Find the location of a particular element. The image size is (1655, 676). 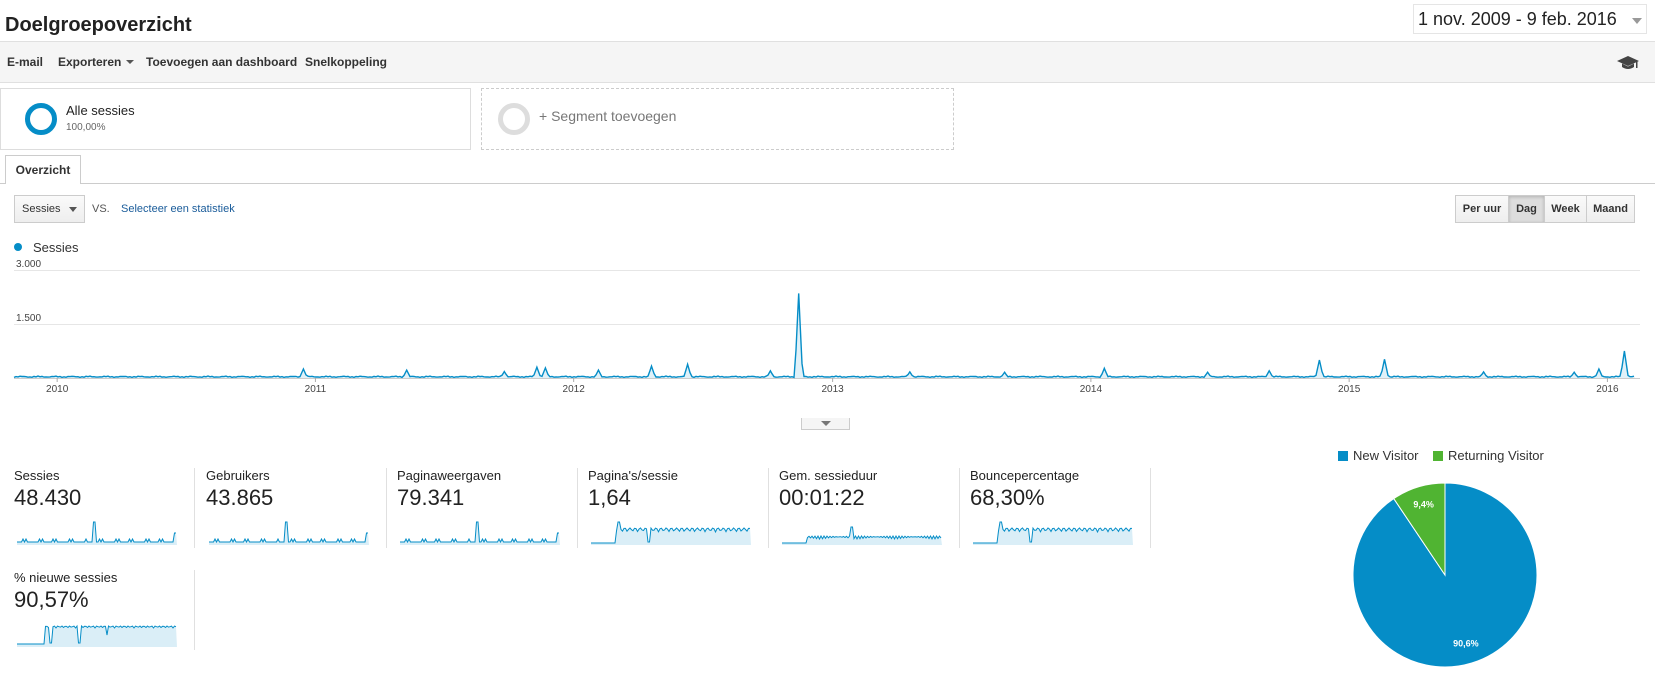

pie-legend-new-visitor: New Visitor is located at coordinates (1378, 455).